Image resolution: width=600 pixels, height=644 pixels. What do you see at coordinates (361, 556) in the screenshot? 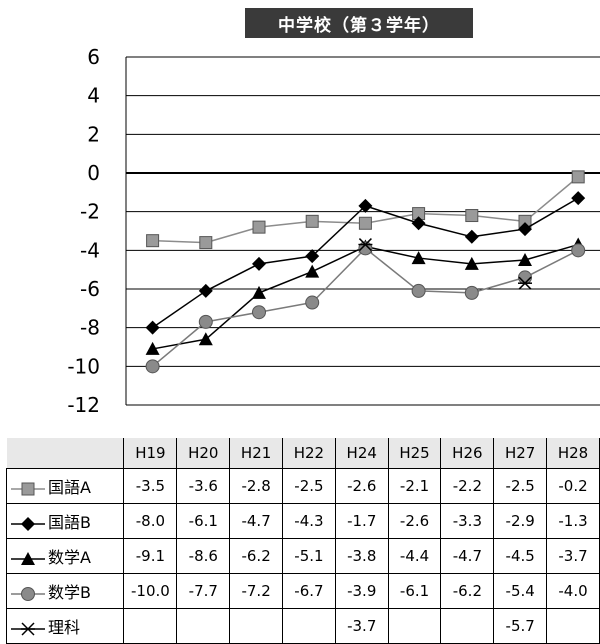
I see `data-label: -3.8` at bounding box center [361, 556].